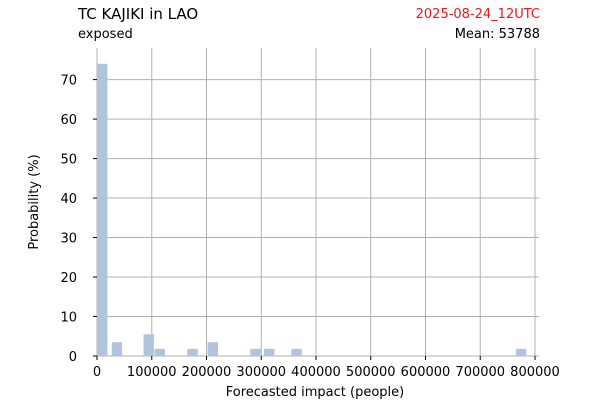 This screenshot has width=600, height=400. I want to click on y-tick-label: 50, so click(68, 160).